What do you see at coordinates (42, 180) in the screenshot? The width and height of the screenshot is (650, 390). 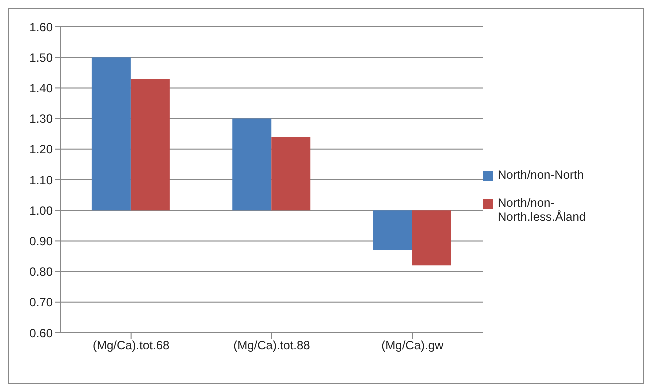 I see `y-tick-label: 1.10` at bounding box center [42, 180].